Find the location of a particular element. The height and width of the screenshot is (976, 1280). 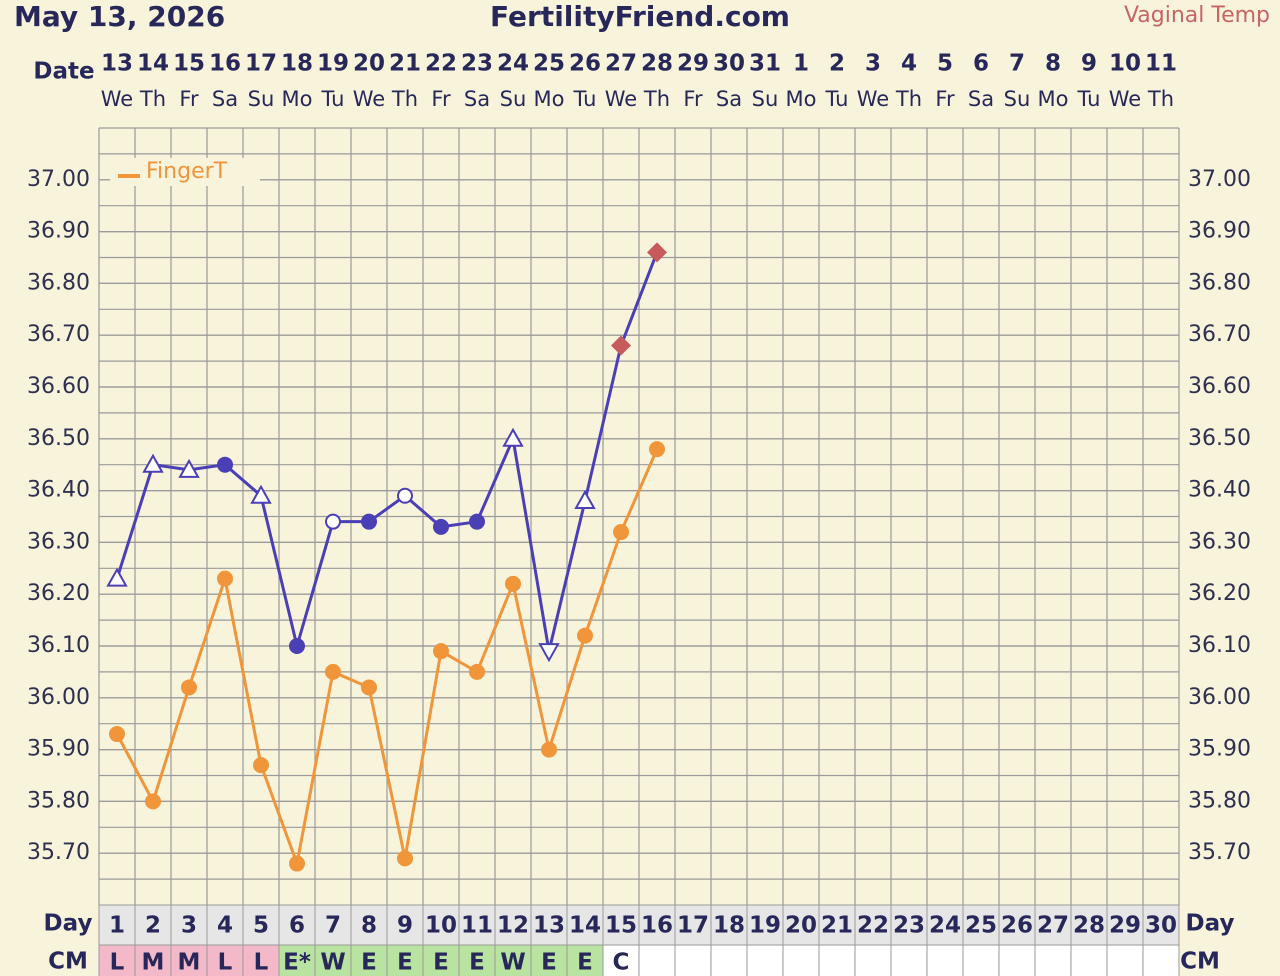

date-label: 29 is located at coordinates (693, 64).